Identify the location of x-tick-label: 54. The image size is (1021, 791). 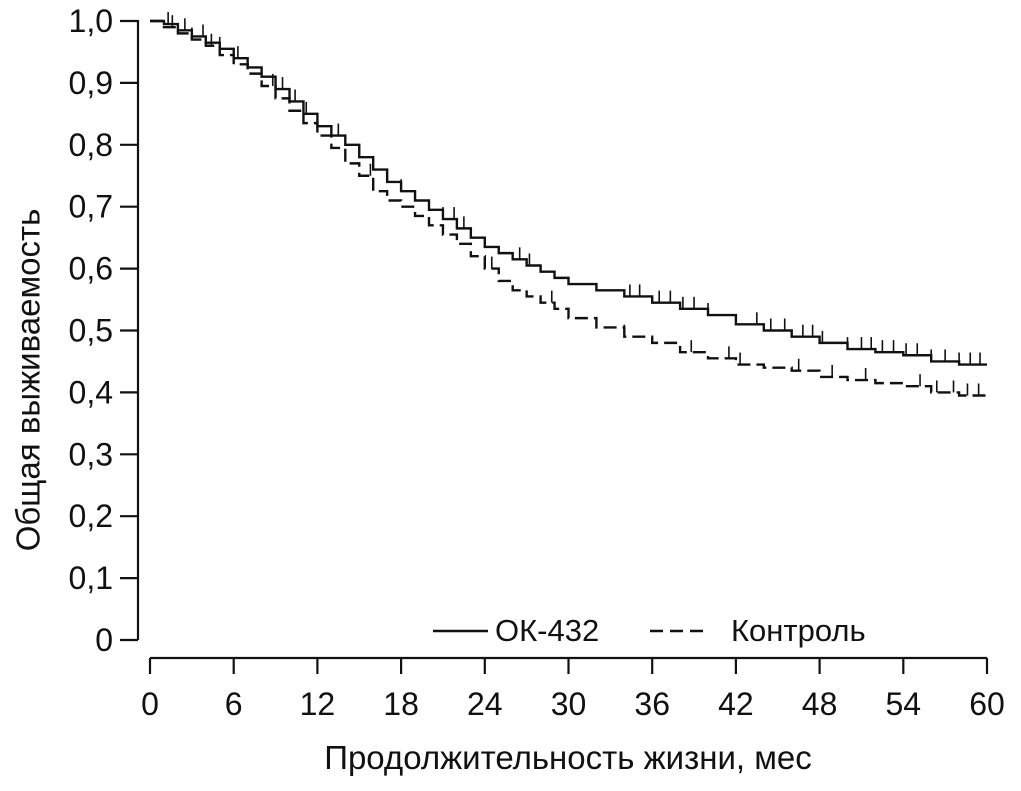
(904, 704).